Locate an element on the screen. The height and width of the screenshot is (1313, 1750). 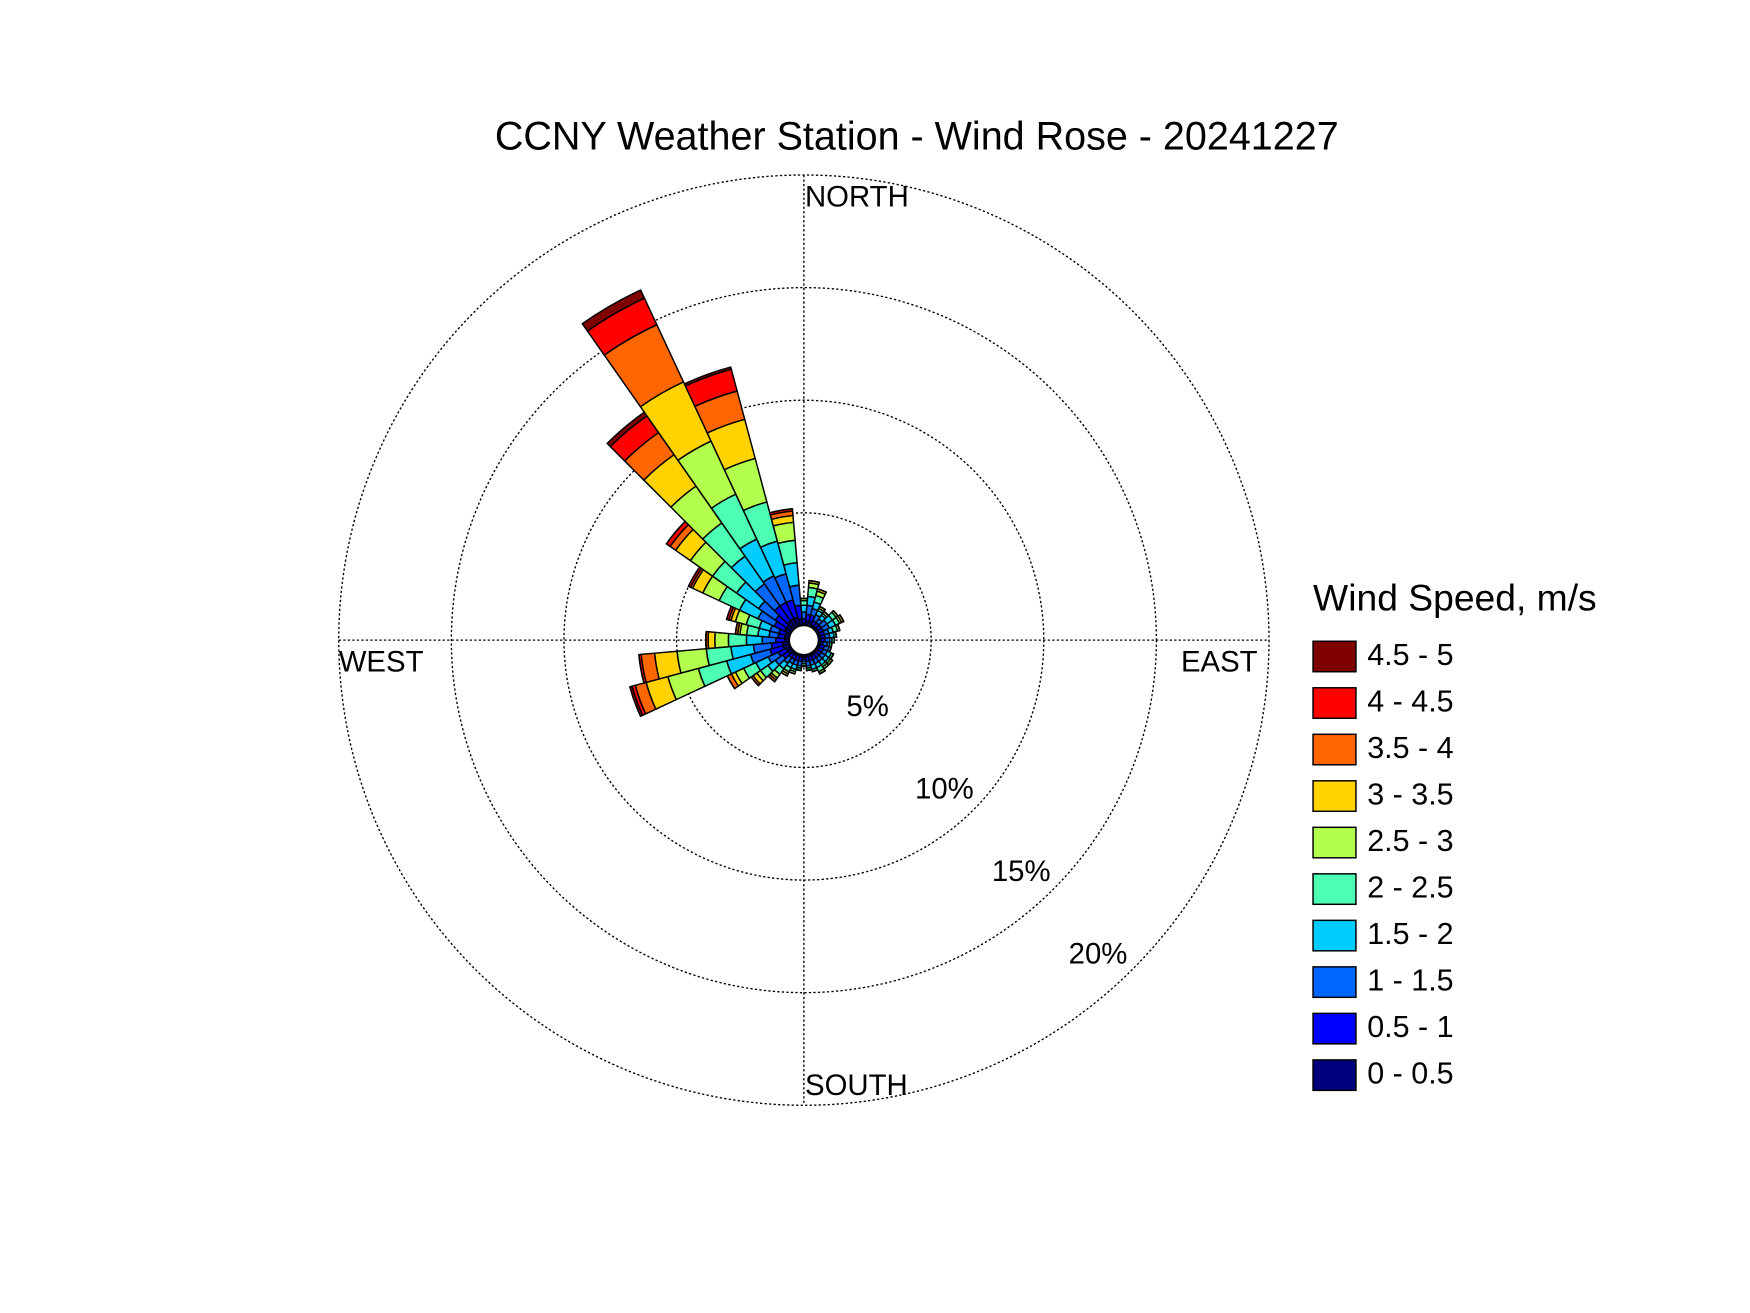
legend-label: 2.5 - 3 is located at coordinates (1410, 841).